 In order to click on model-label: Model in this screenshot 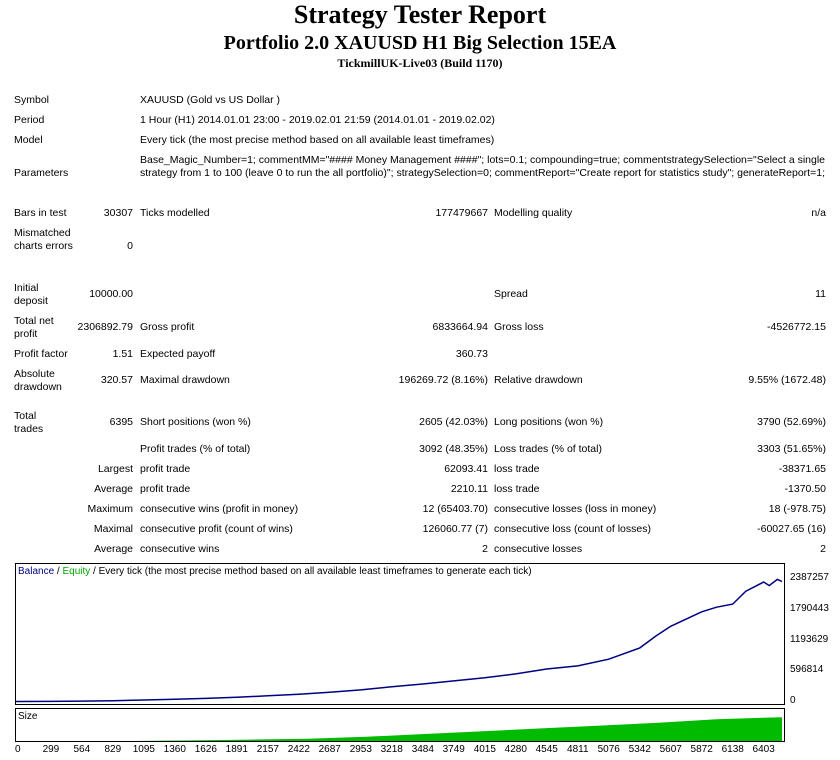, I will do `click(28, 140)`.